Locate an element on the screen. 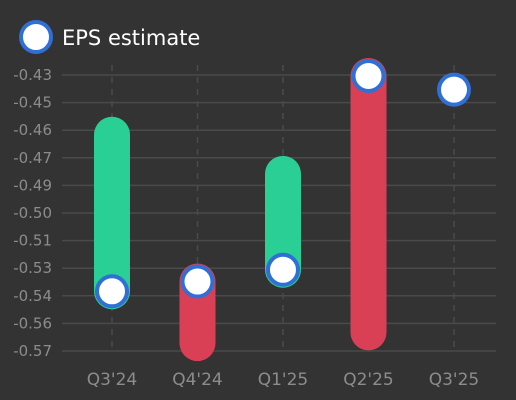 The image size is (516, 400). x-tick-label: Q2'25 is located at coordinates (368, 380).